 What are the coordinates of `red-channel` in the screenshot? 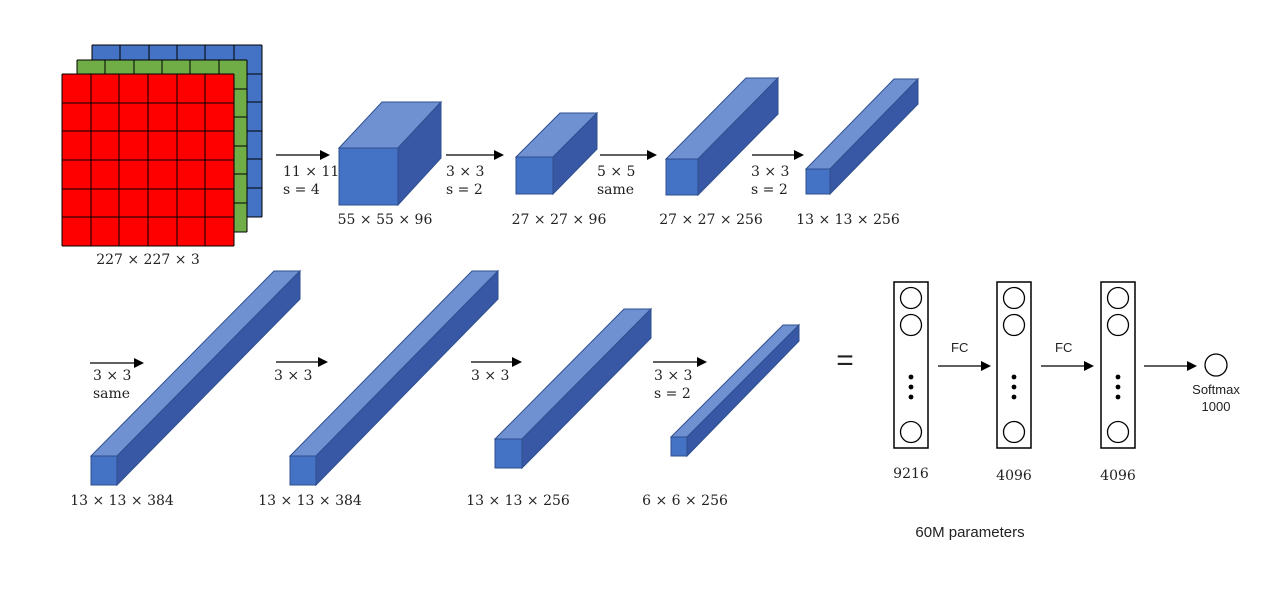 It's located at (148, 160).